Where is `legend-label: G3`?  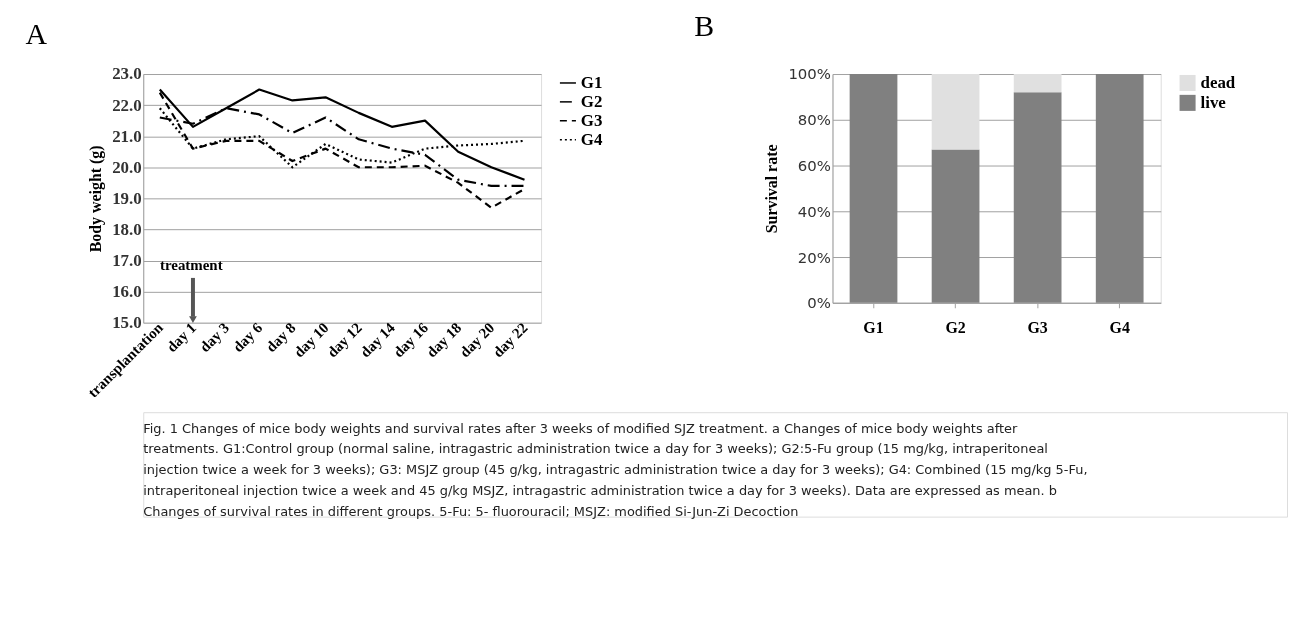 legend-label: G3 is located at coordinates (591, 120).